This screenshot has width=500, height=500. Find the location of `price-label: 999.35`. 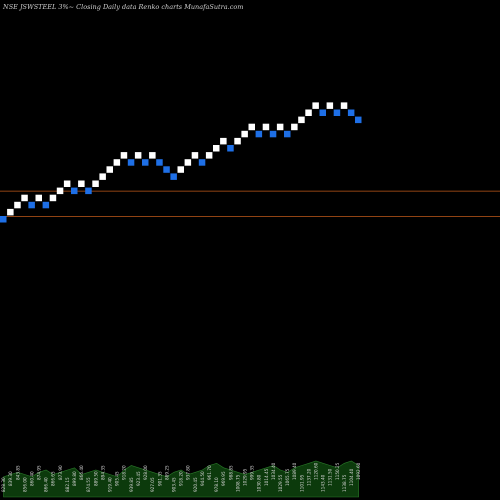

price-label: 999.35 is located at coordinates (252, 472).